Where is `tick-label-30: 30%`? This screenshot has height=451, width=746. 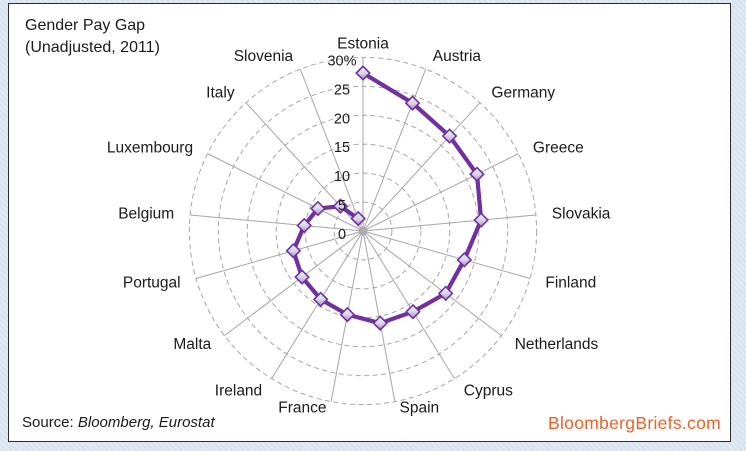
tick-label-30: 30% is located at coordinates (341, 61).